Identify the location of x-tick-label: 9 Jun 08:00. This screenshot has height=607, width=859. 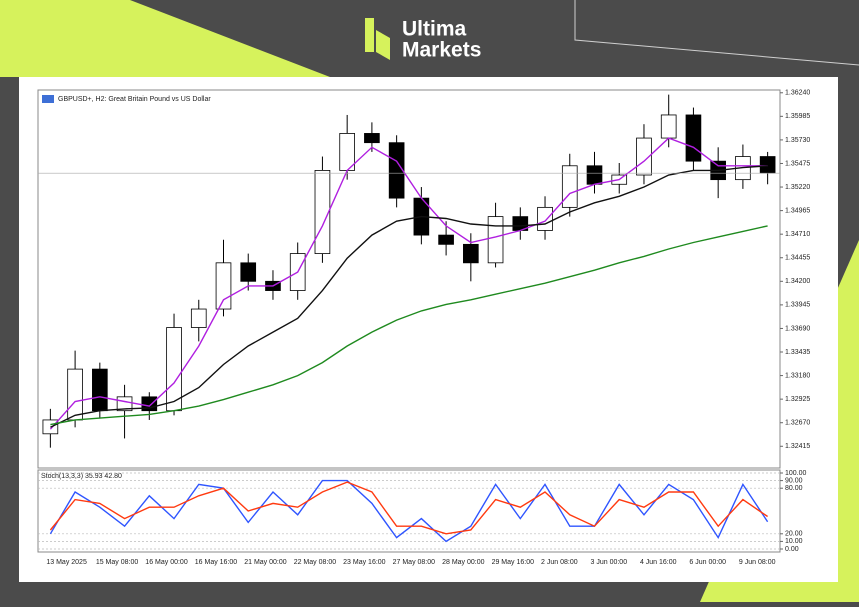
(757, 562).